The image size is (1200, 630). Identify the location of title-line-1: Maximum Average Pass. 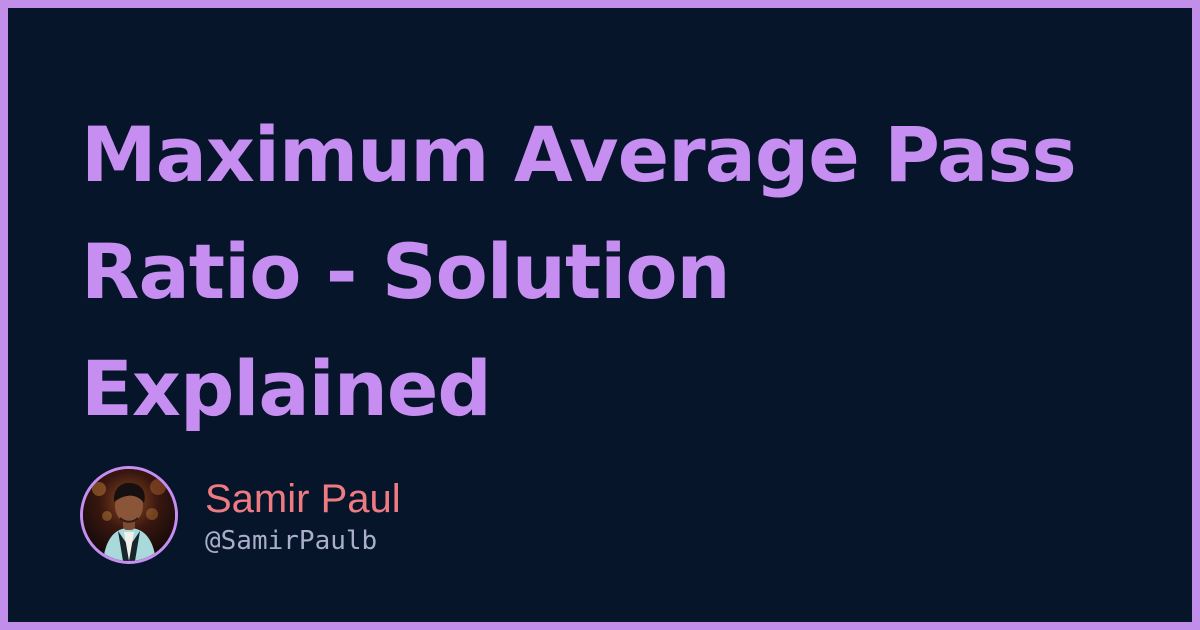
(579, 154).